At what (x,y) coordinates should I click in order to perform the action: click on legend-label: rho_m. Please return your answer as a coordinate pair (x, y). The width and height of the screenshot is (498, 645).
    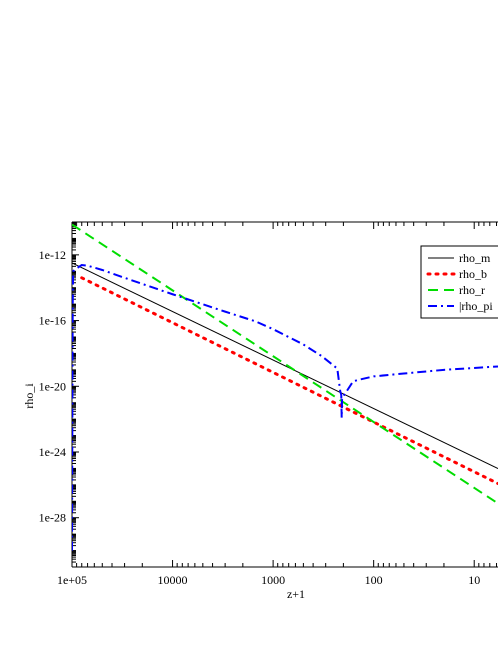
    Looking at the image, I should click on (475, 258).